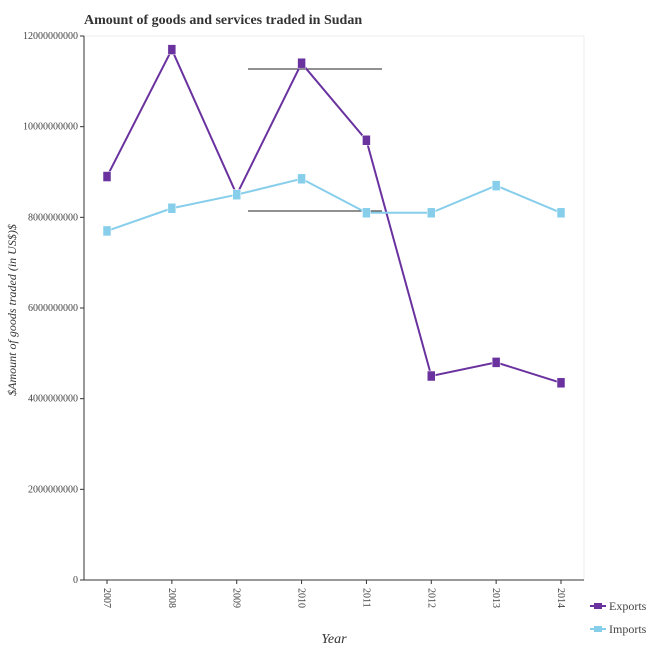  Describe the element at coordinates (334, 639) in the screenshot. I see `x-axis-title: Year` at that location.